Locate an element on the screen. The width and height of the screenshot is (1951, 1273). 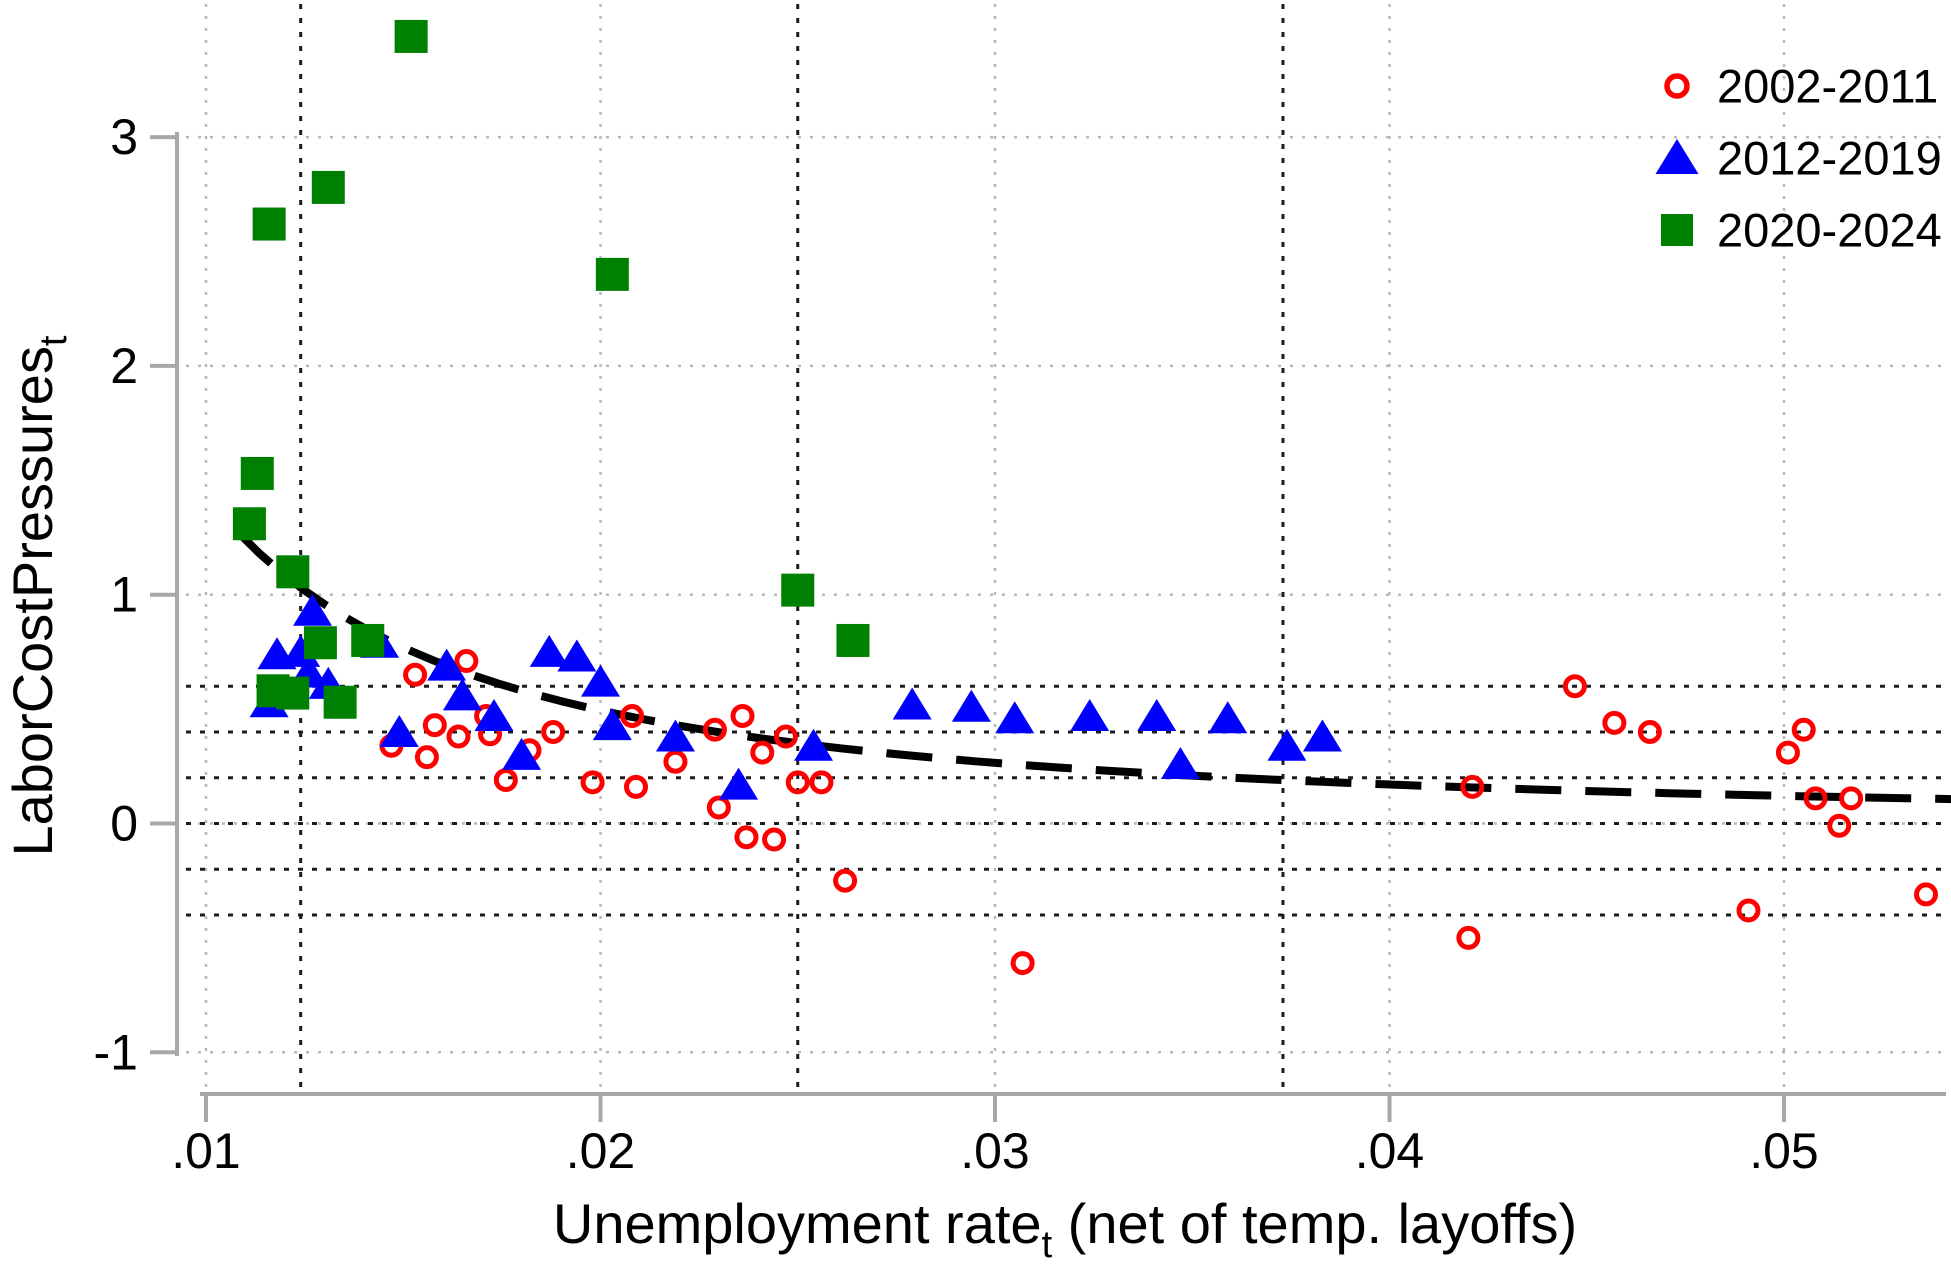
y-tick-label: -1 is located at coordinates (116, 1052).